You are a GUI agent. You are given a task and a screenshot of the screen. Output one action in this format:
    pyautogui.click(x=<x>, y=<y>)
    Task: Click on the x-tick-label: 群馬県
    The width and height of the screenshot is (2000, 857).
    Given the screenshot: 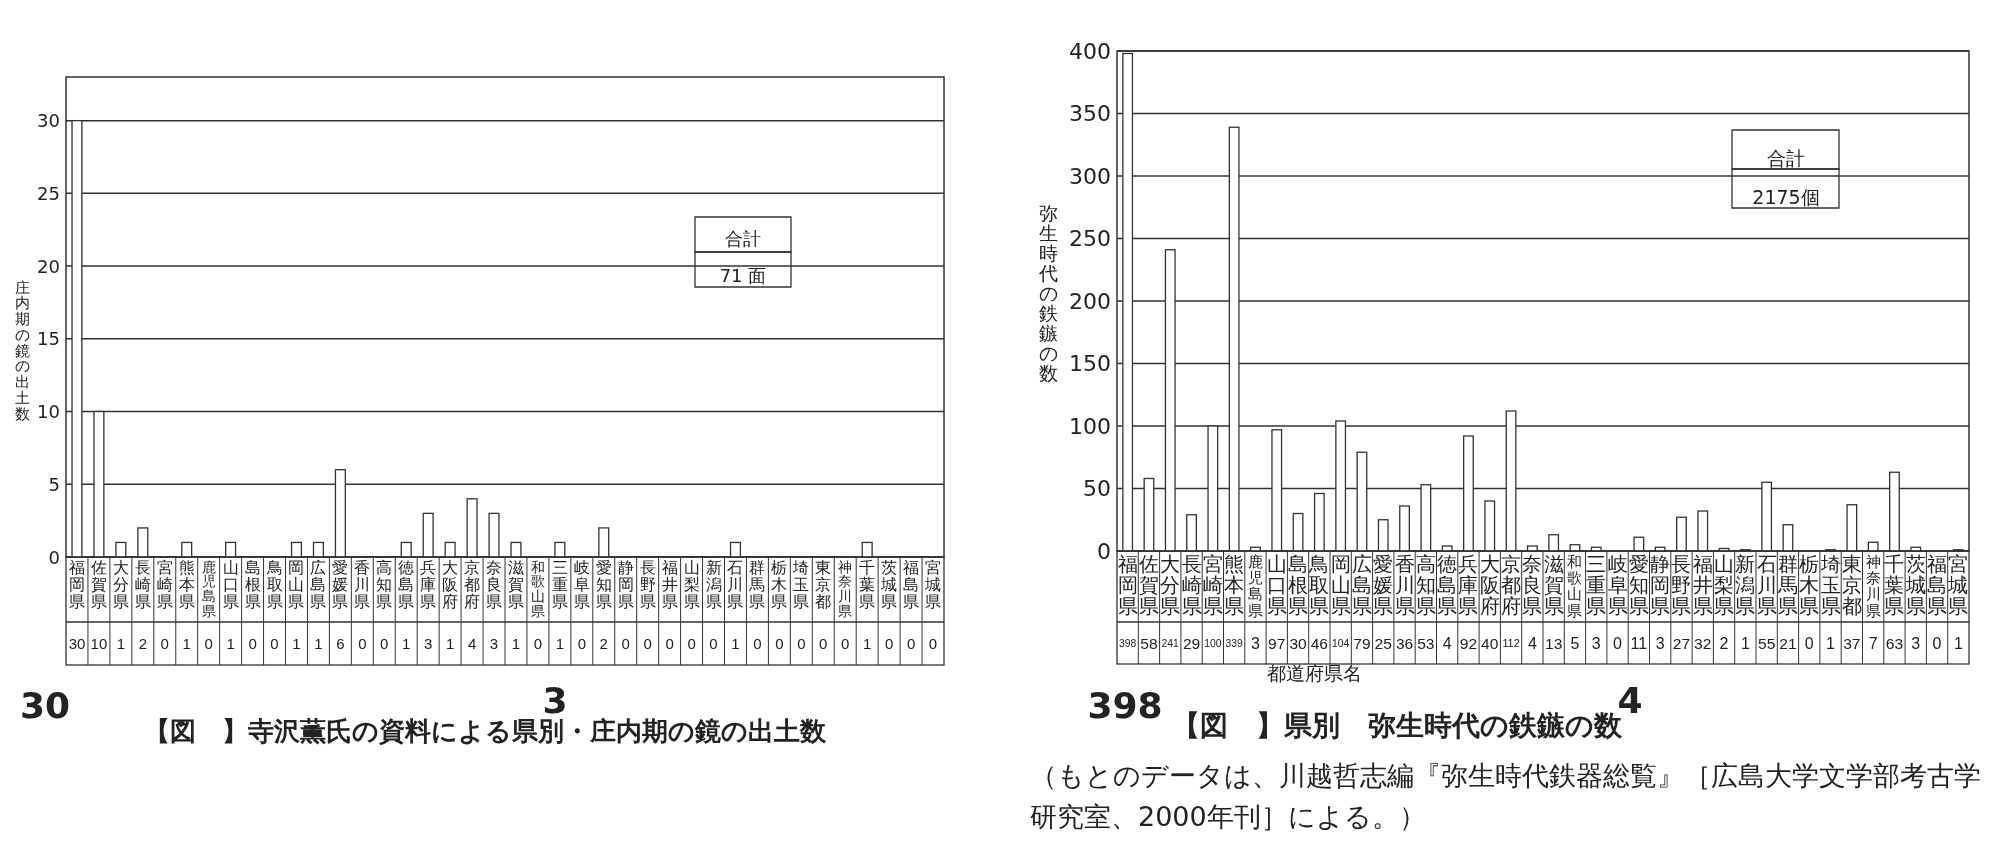 What is the action you would take?
    pyautogui.click(x=1787, y=585)
    